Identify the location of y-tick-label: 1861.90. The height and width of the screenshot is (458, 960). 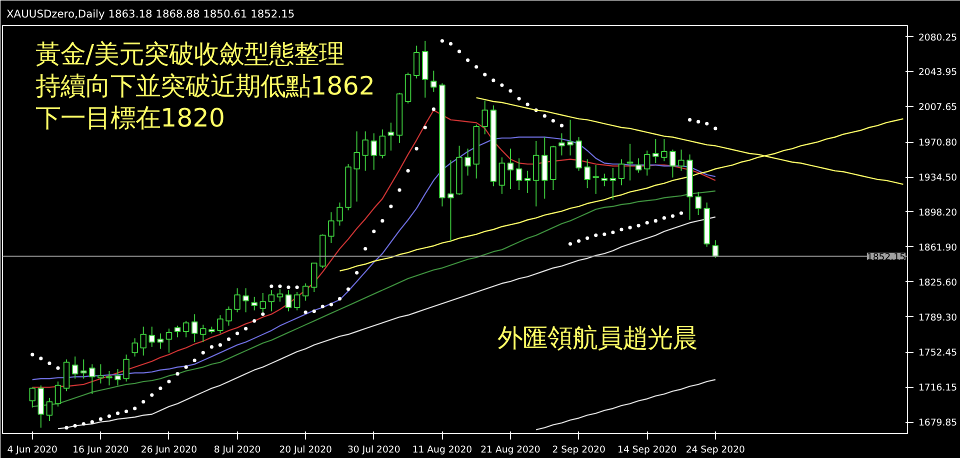
(938, 248).